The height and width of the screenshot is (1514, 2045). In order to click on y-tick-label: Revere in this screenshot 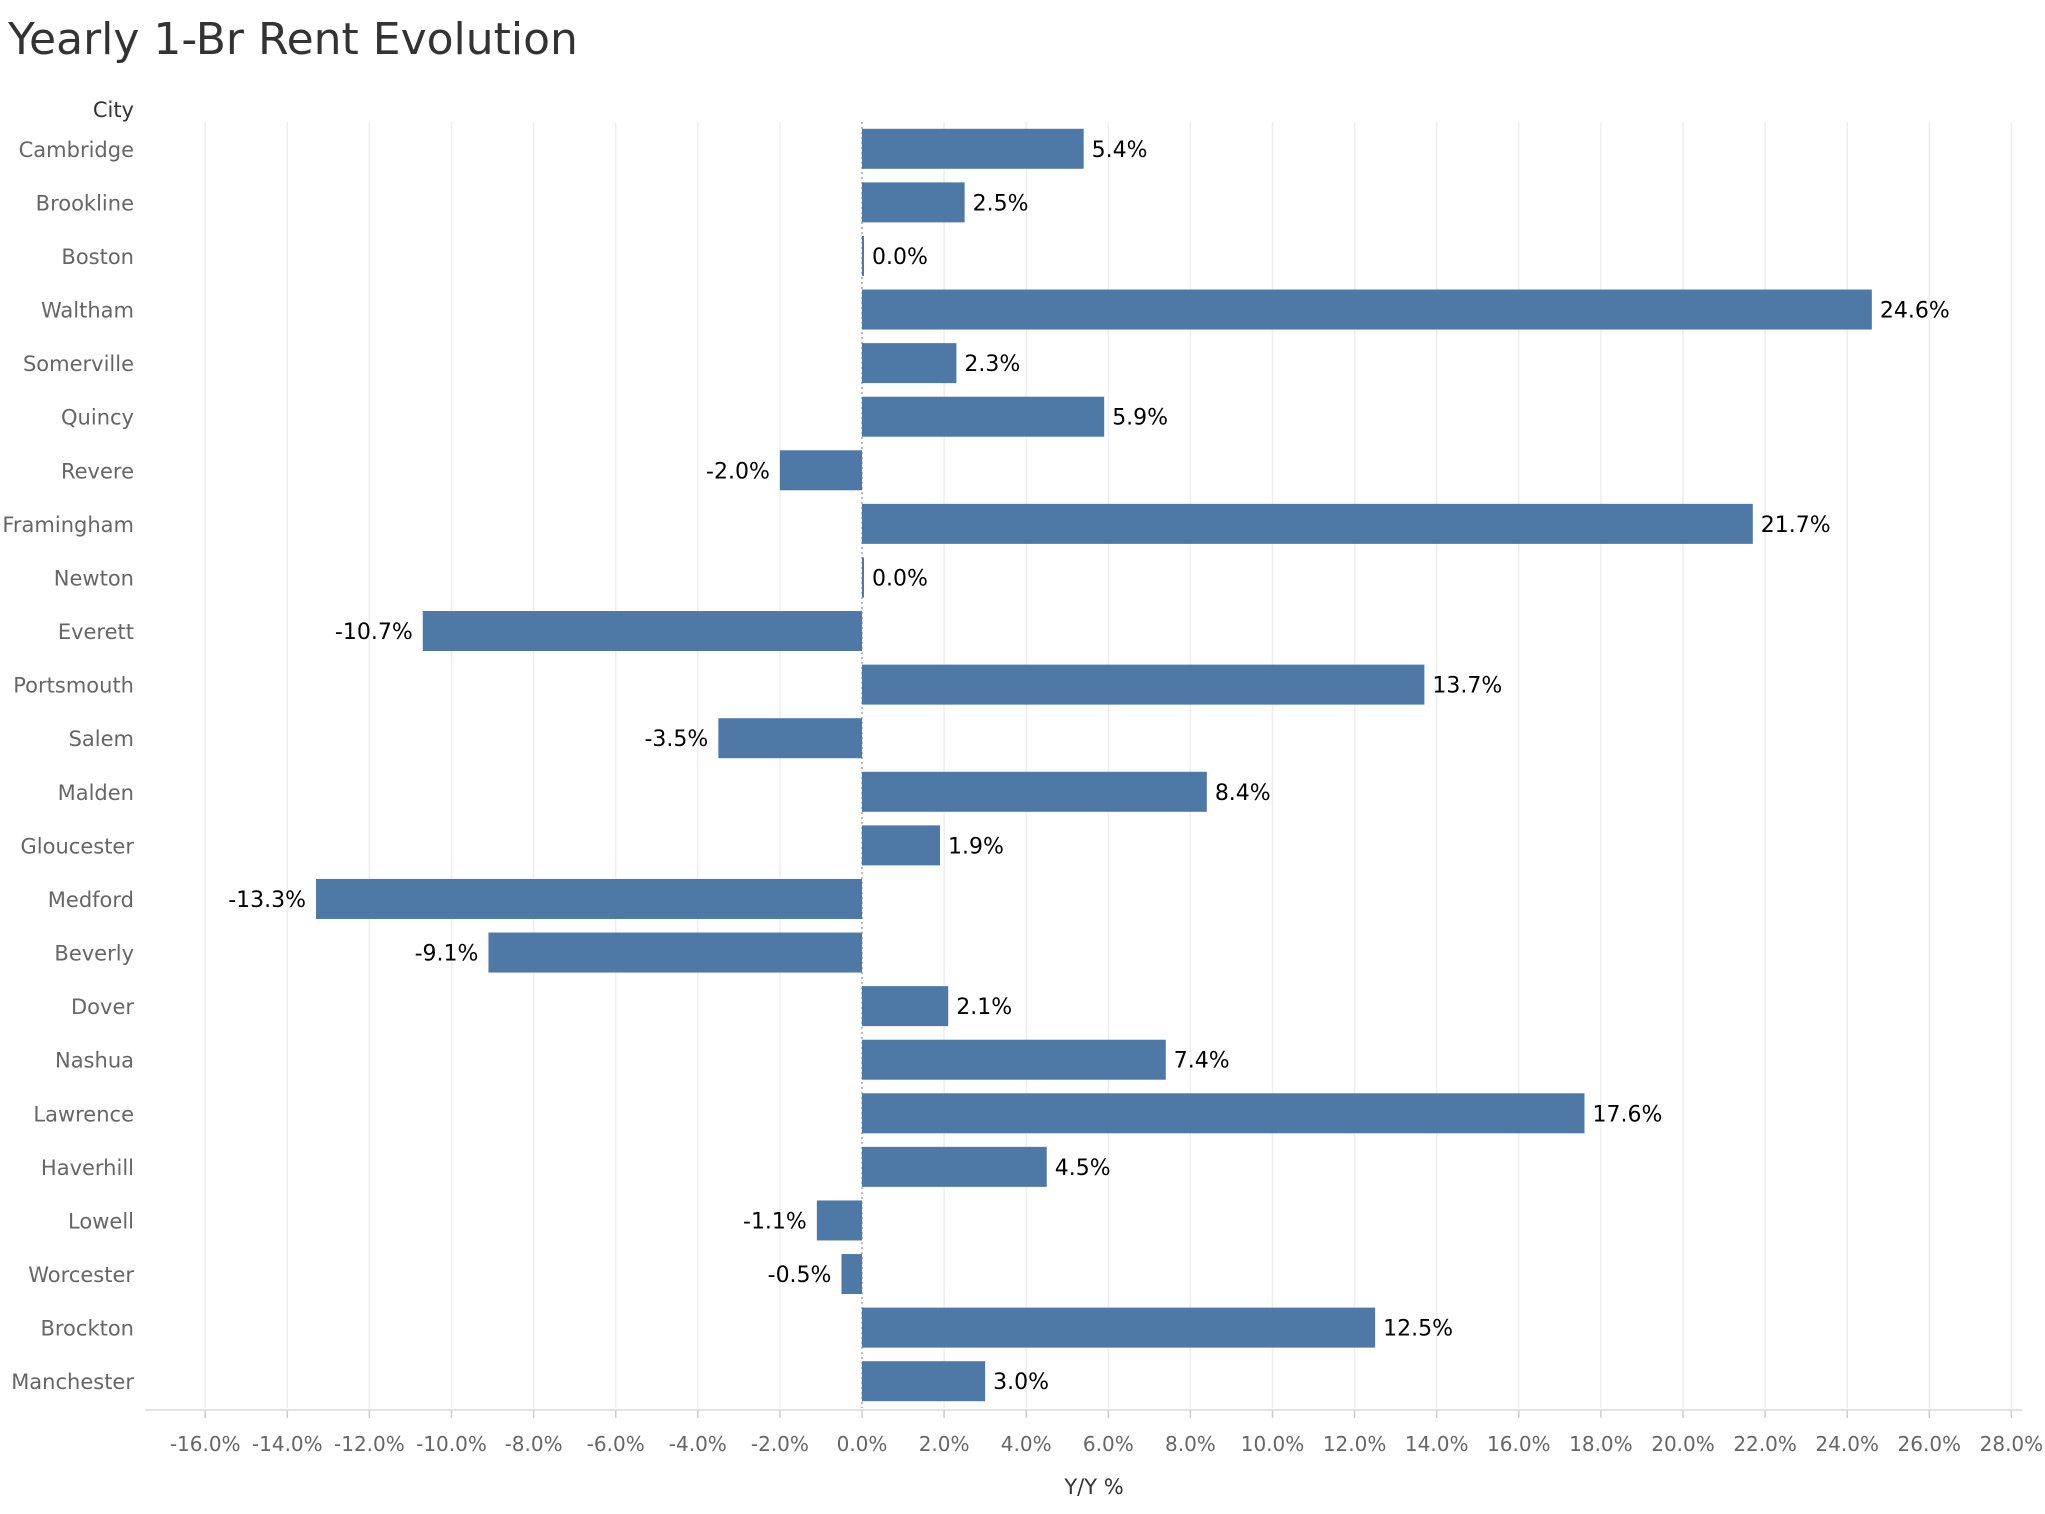, I will do `click(97, 471)`.